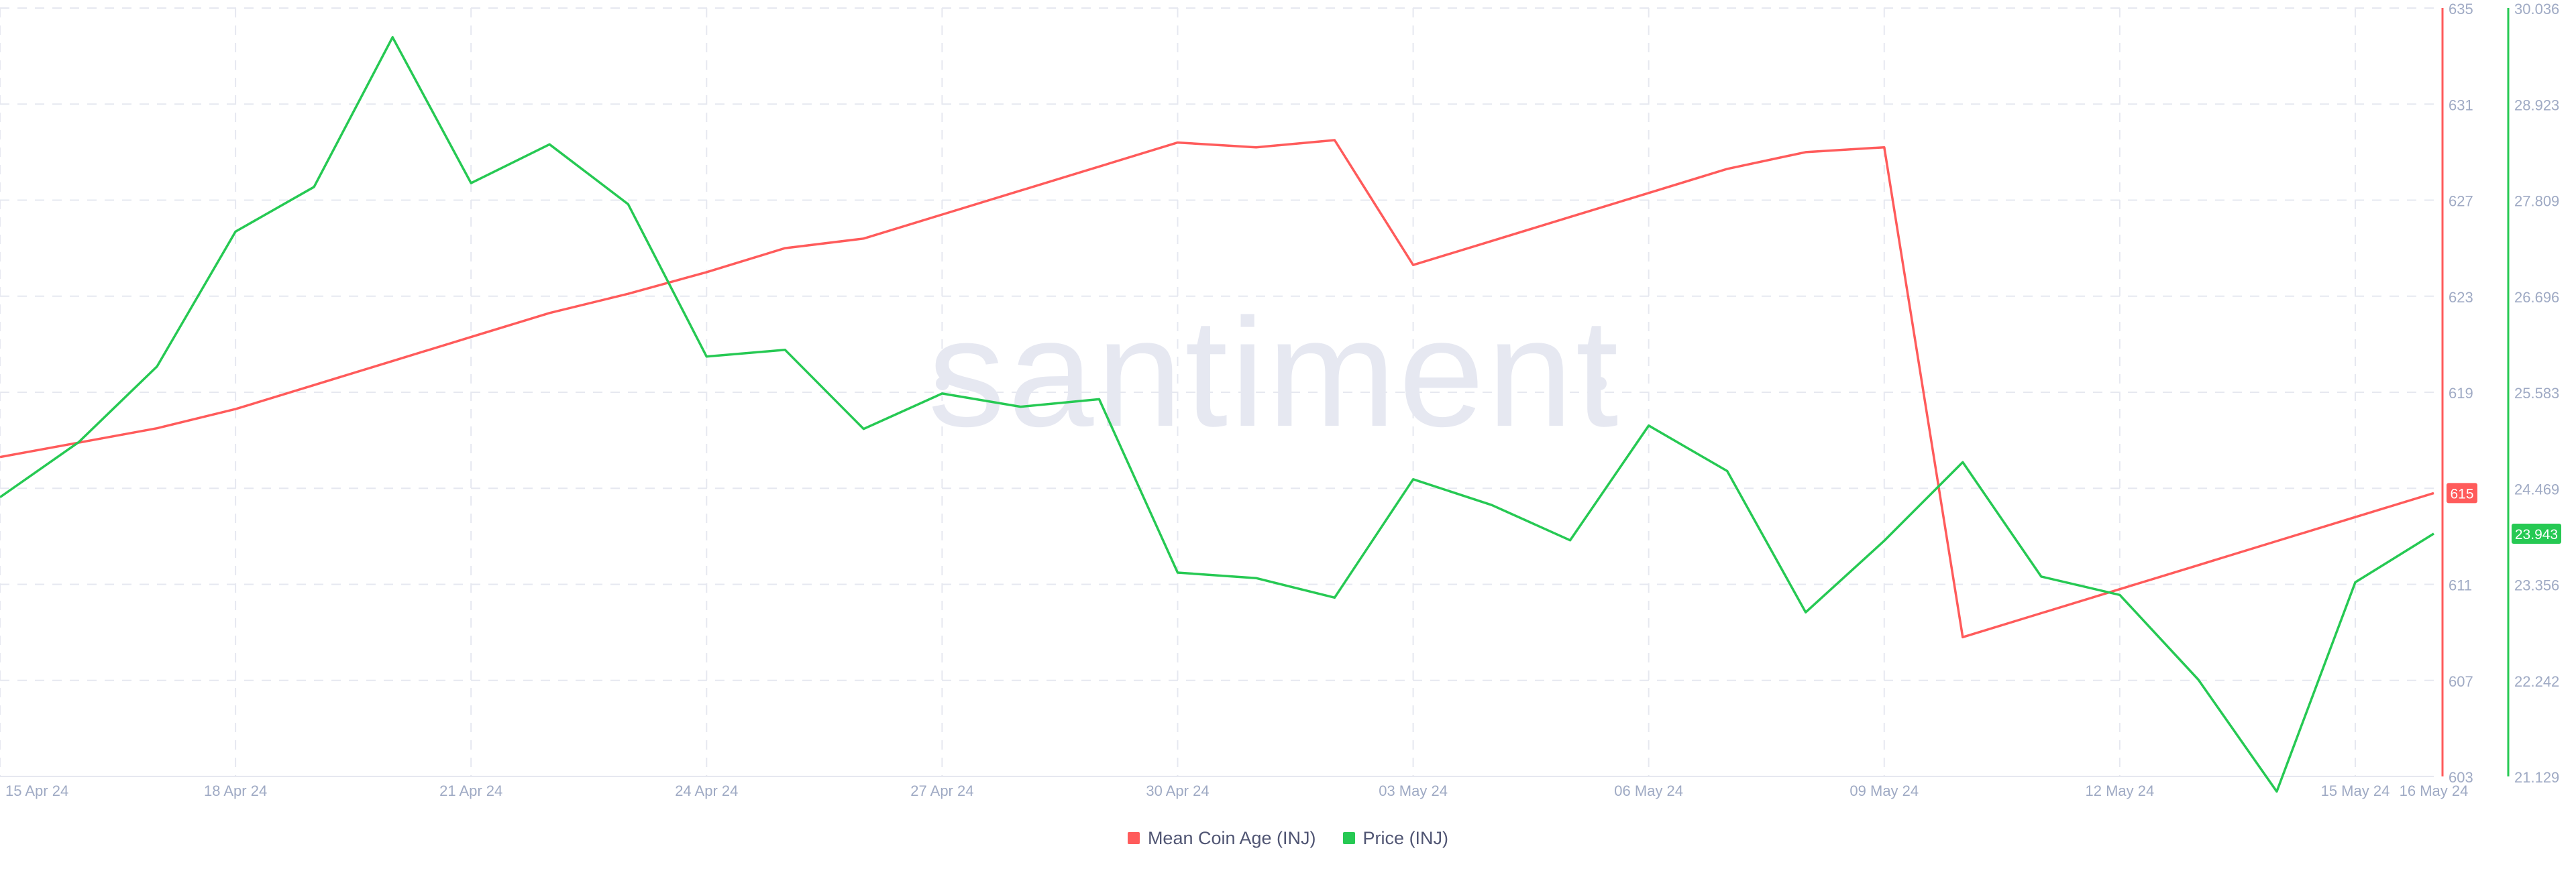 The image size is (2576, 875). I want to click on last-value-label: 615, so click(2461, 494).